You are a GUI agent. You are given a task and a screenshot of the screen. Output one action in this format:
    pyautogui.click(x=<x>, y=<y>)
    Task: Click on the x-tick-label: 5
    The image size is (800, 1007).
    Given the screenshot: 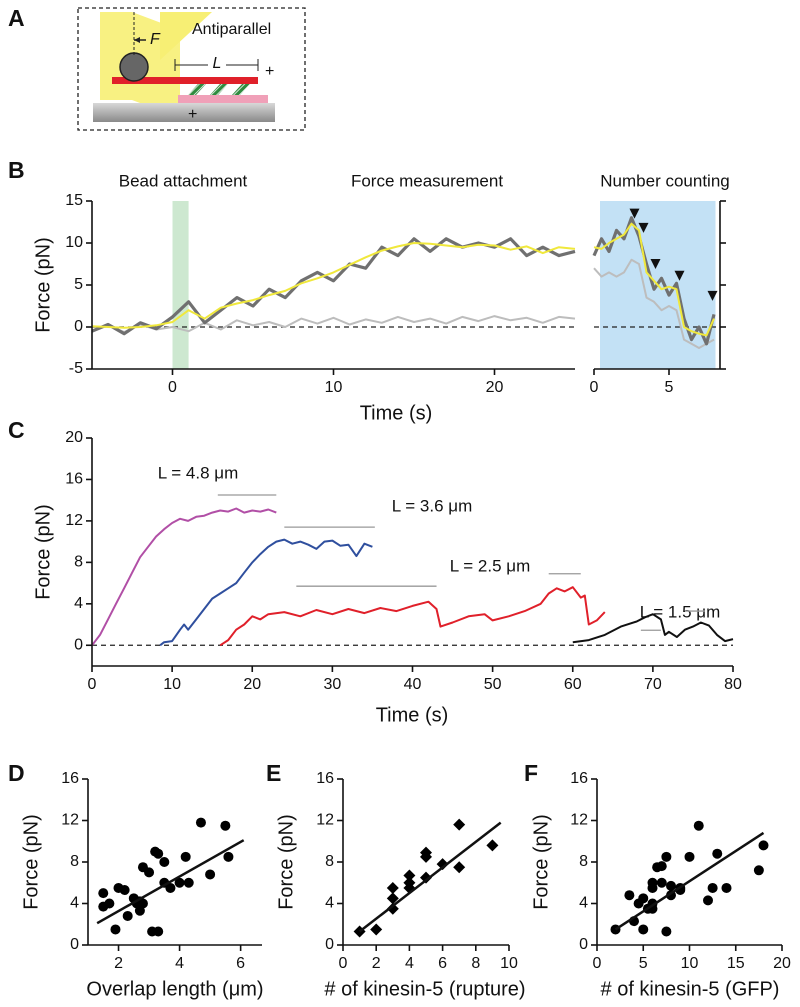 What is the action you would take?
    pyautogui.click(x=669, y=387)
    